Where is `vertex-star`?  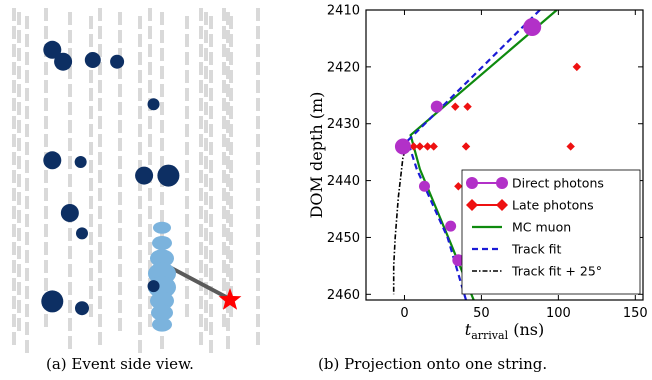 vertex-star is located at coordinates (230, 299).